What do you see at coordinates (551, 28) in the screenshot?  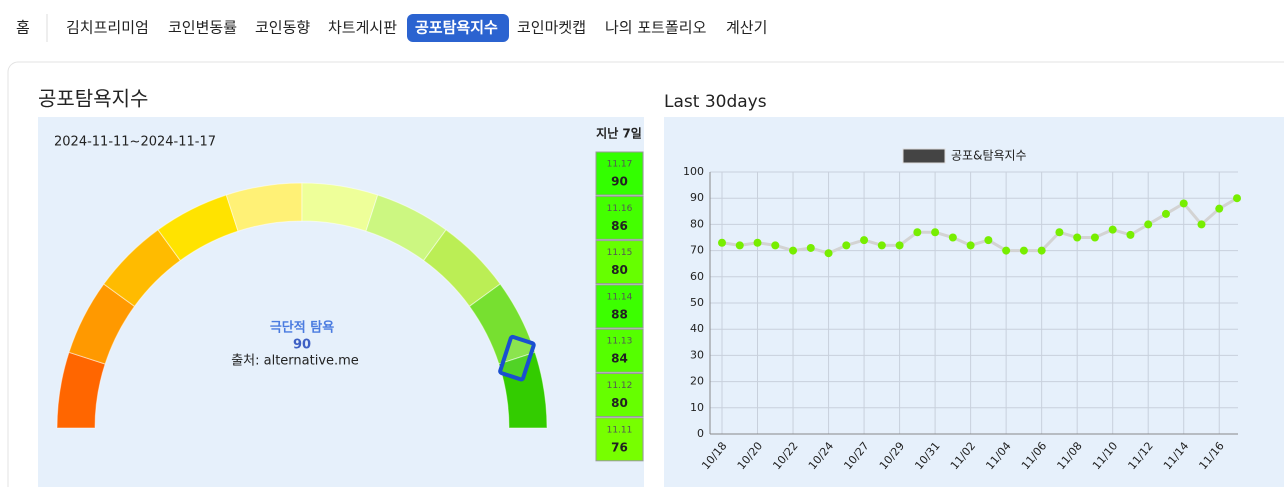 I see `nav-item: 코인마켓캡` at bounding box center [551, 28].